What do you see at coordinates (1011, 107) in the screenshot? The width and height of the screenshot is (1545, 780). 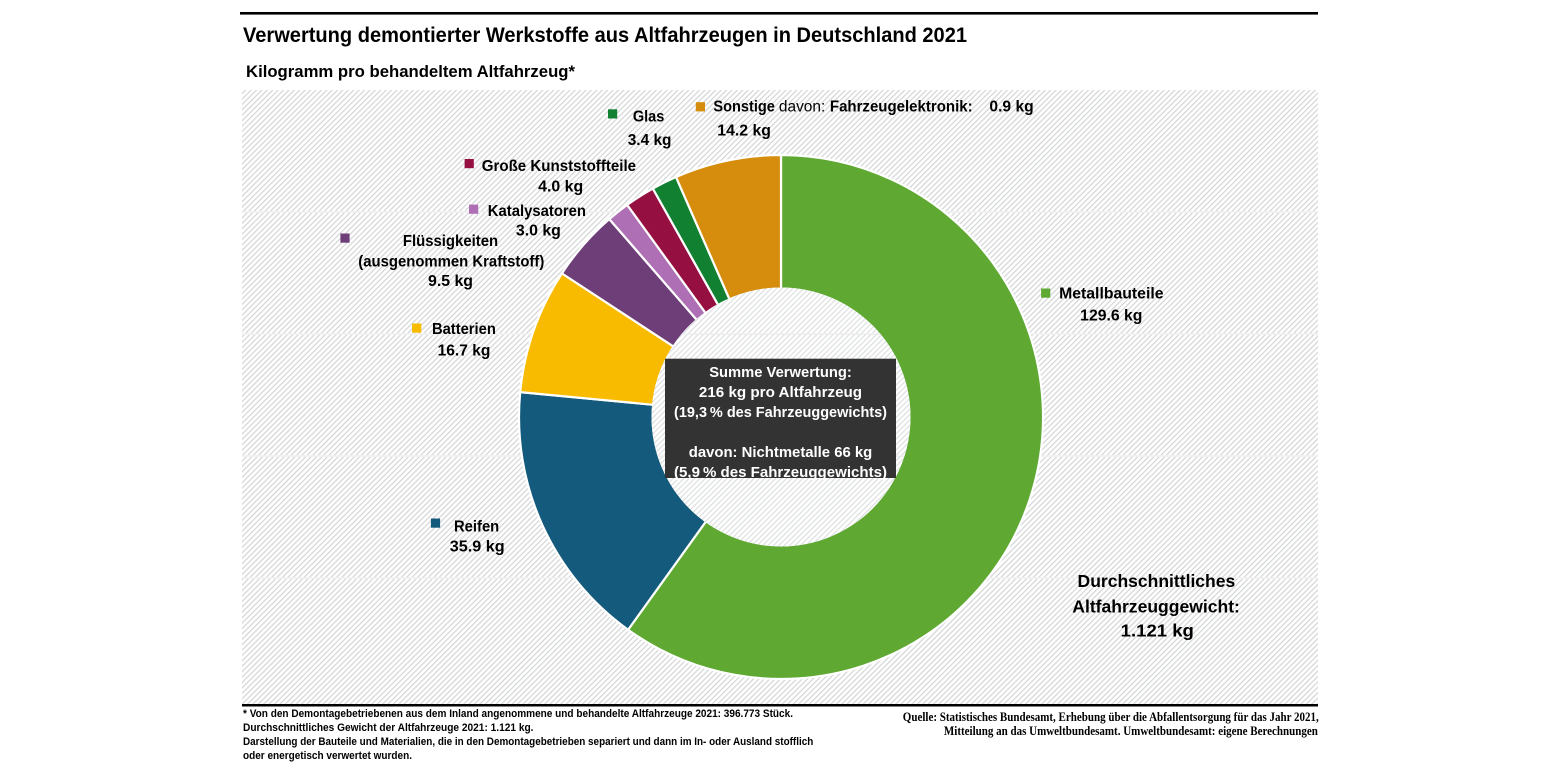 I see `svg-text: 0.9 kg` at bounding box center [1011, 107].